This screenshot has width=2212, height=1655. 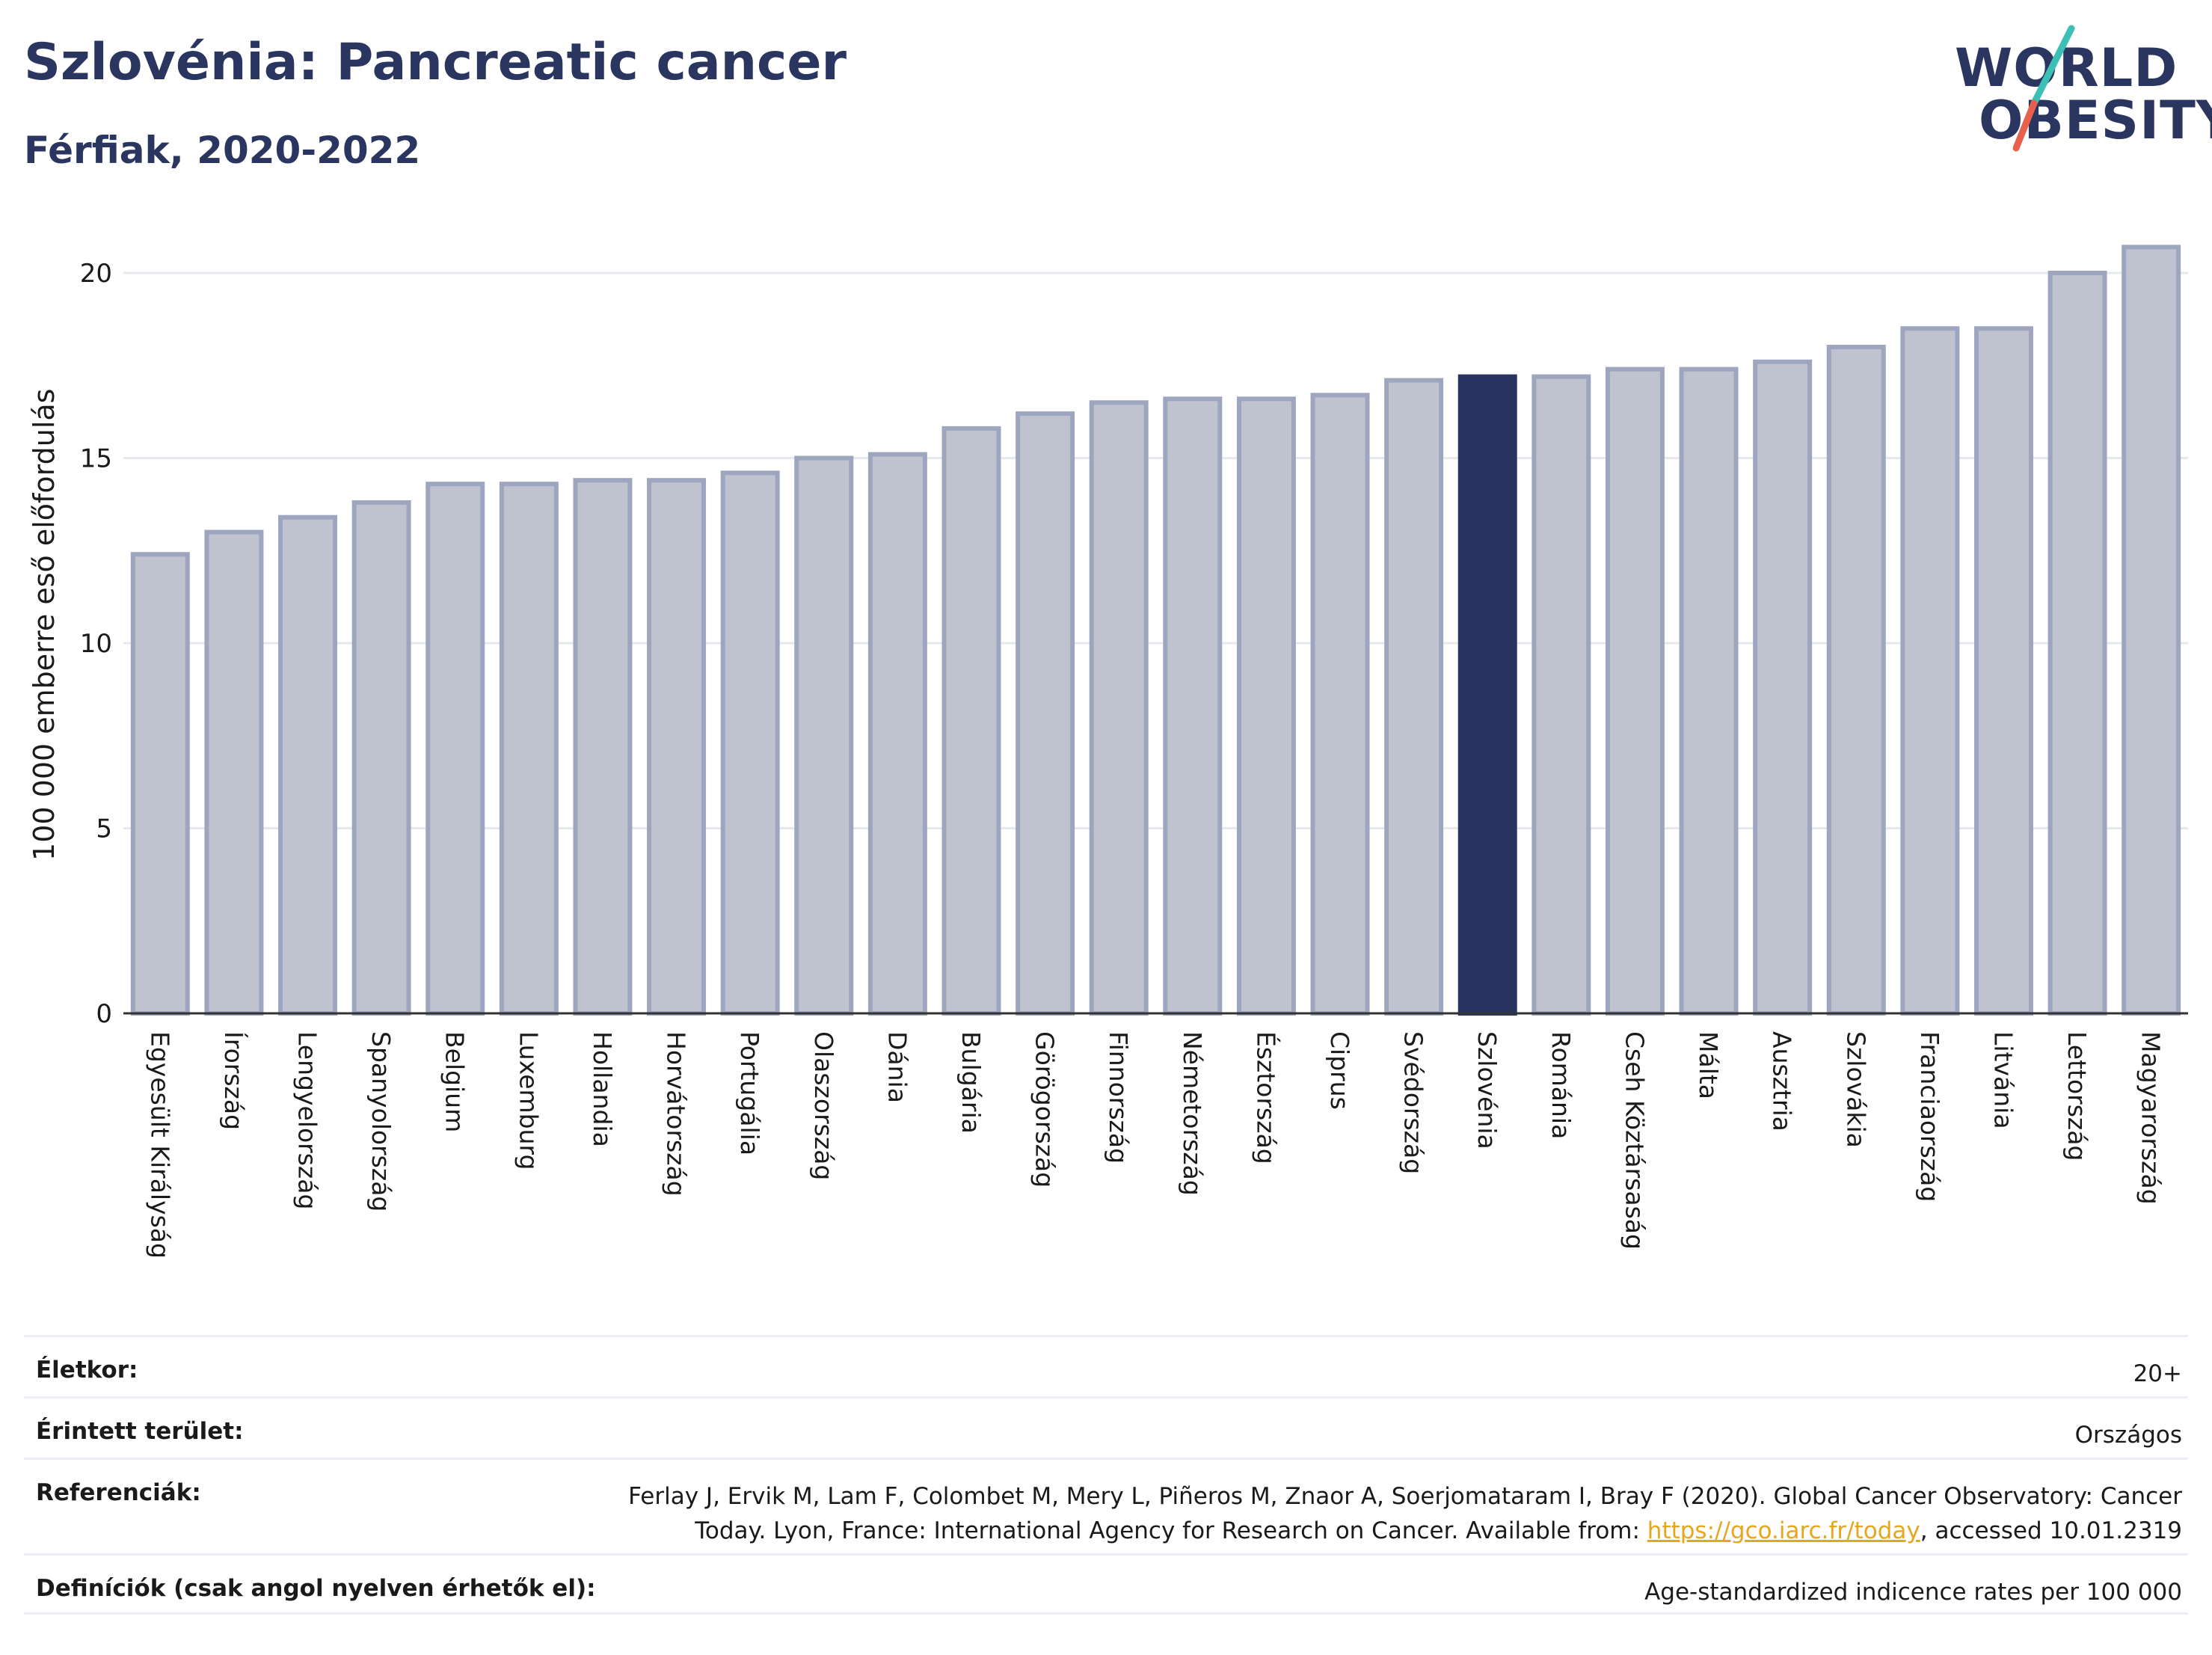 What do you see at coordinates (435, 62) in the screenshot?
I see `page-title: Szlovénia: Pancreatic cancer` at bounding box center [435, 62].